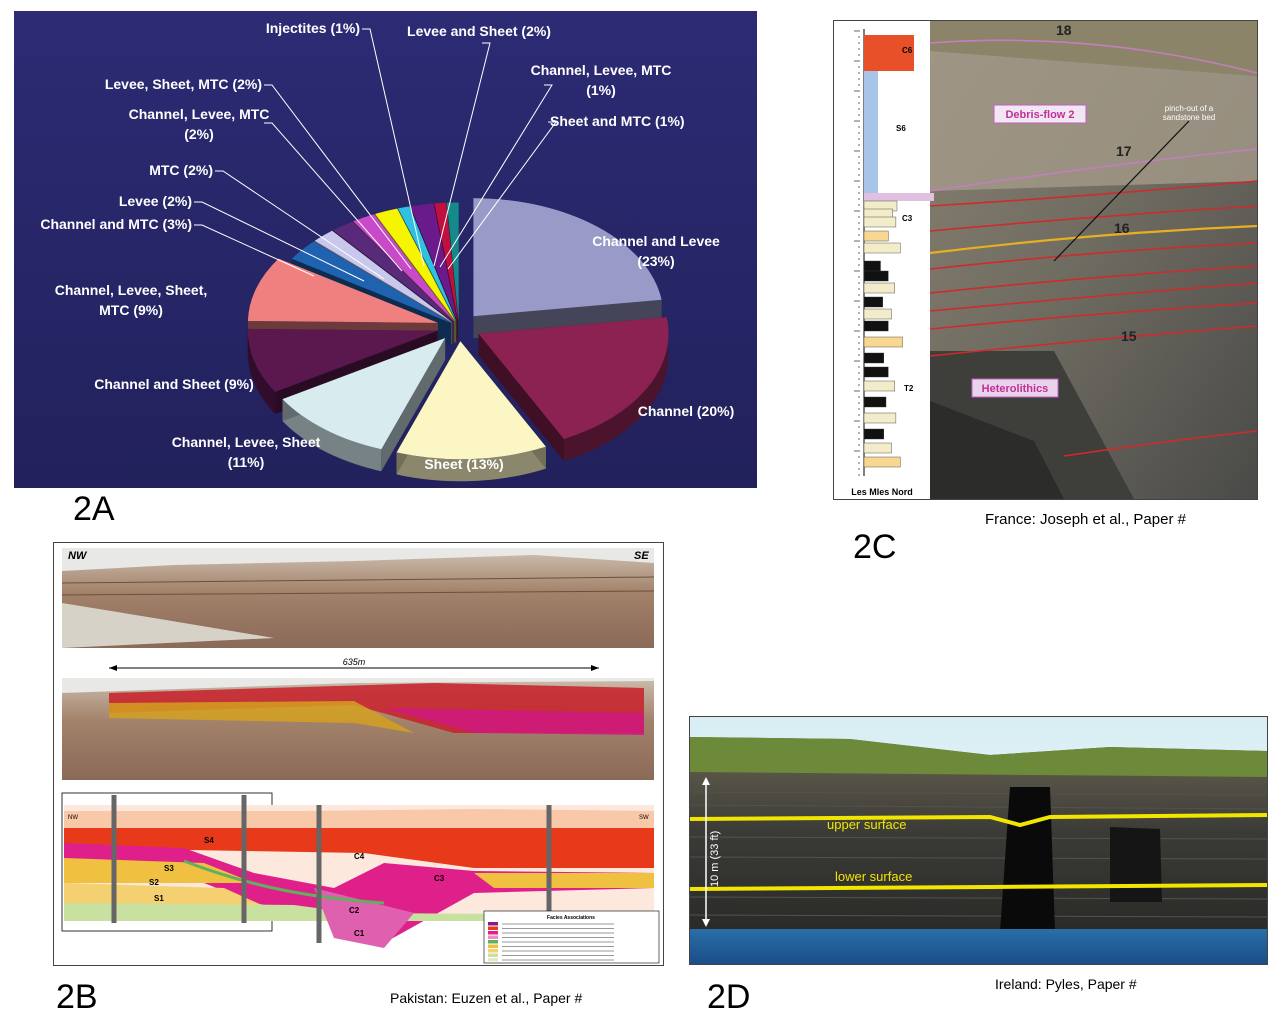 This screenshot has width=1268, height=1016. What do you see at coordinates (1015, 389) in the screenshot?
I see `tag-heterolithics: Heterolithics` at bounding box center [1015, 389].